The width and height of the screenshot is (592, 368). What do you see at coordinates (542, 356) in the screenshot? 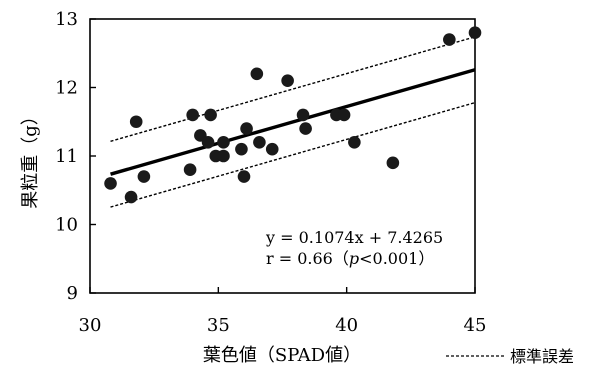
I see `legend-label: 標準誤差` at bounding box center [542, 356].